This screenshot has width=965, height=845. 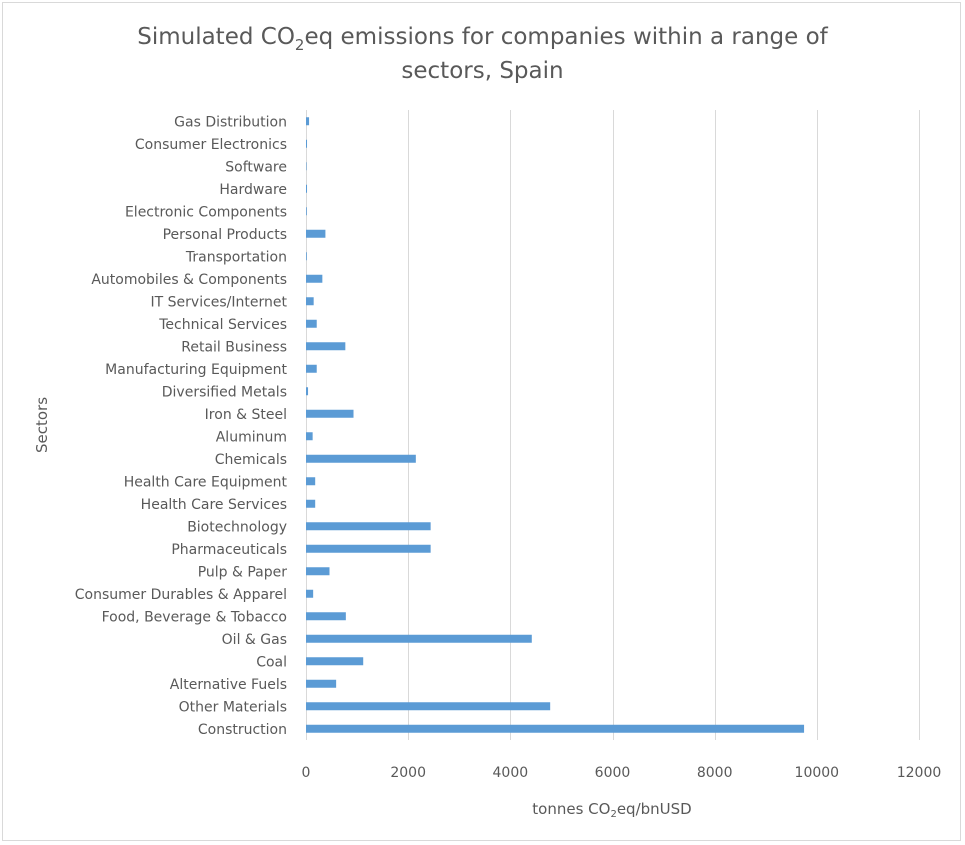 What do you see at coordinates (243, 572) in the screenshot?
I see `category-label-20: Pulp & Paper` at bounding box center [243, 572].